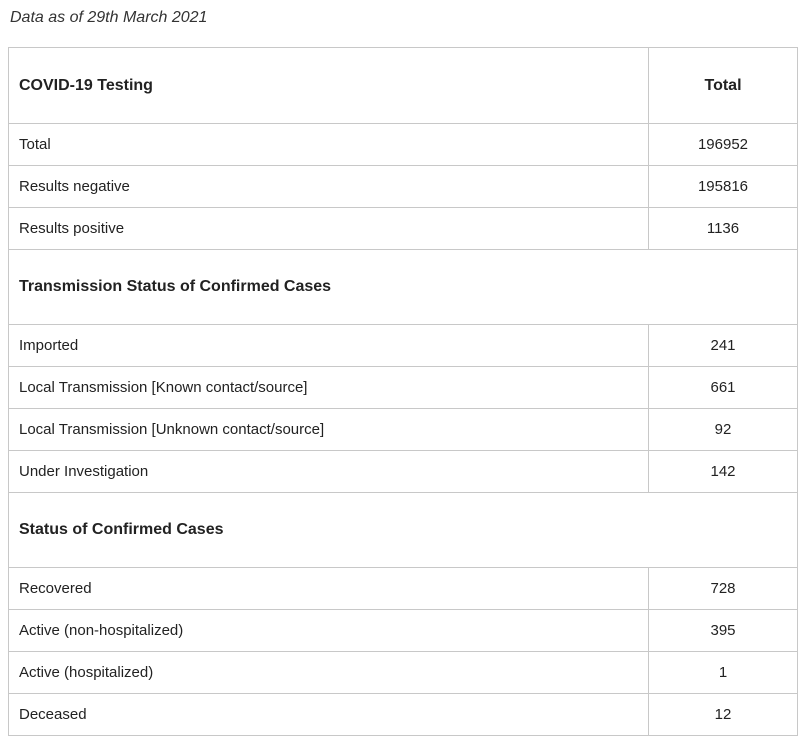  Describe the element at coordinates (723, 186) in the screenshot. I see `row-value: 195816` at that location.